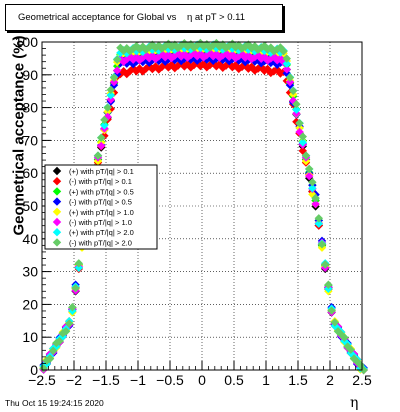 This screenshot has height=412, width=400. I want to click on legend-entry-label: (-) with pT/|q| > 1.0, so click(100, 222).